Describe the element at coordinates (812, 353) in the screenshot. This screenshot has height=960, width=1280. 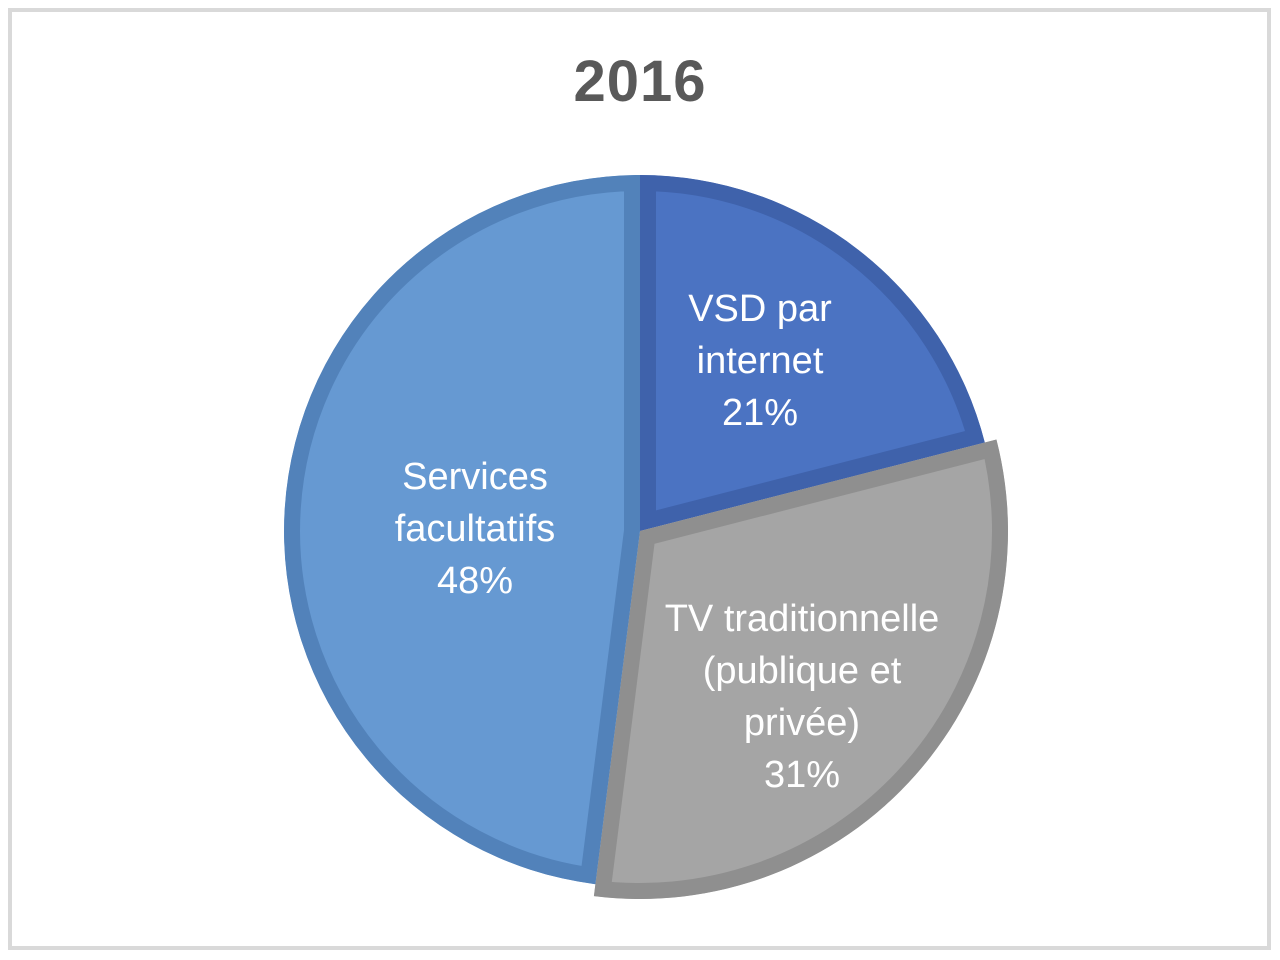
I see `pie-slice-vsd-par-internet` at that location.